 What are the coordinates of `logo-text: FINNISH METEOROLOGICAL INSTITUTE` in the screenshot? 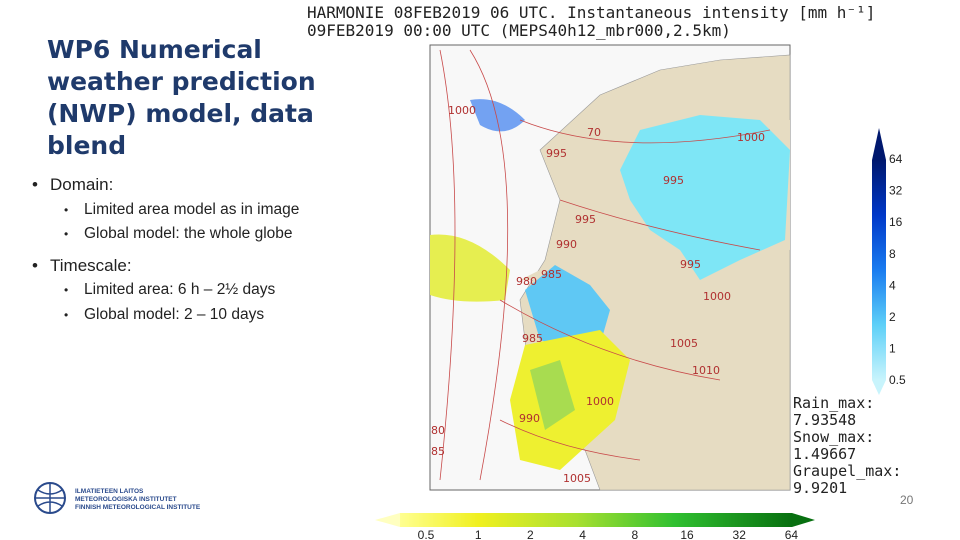 It's located at (138, 507).